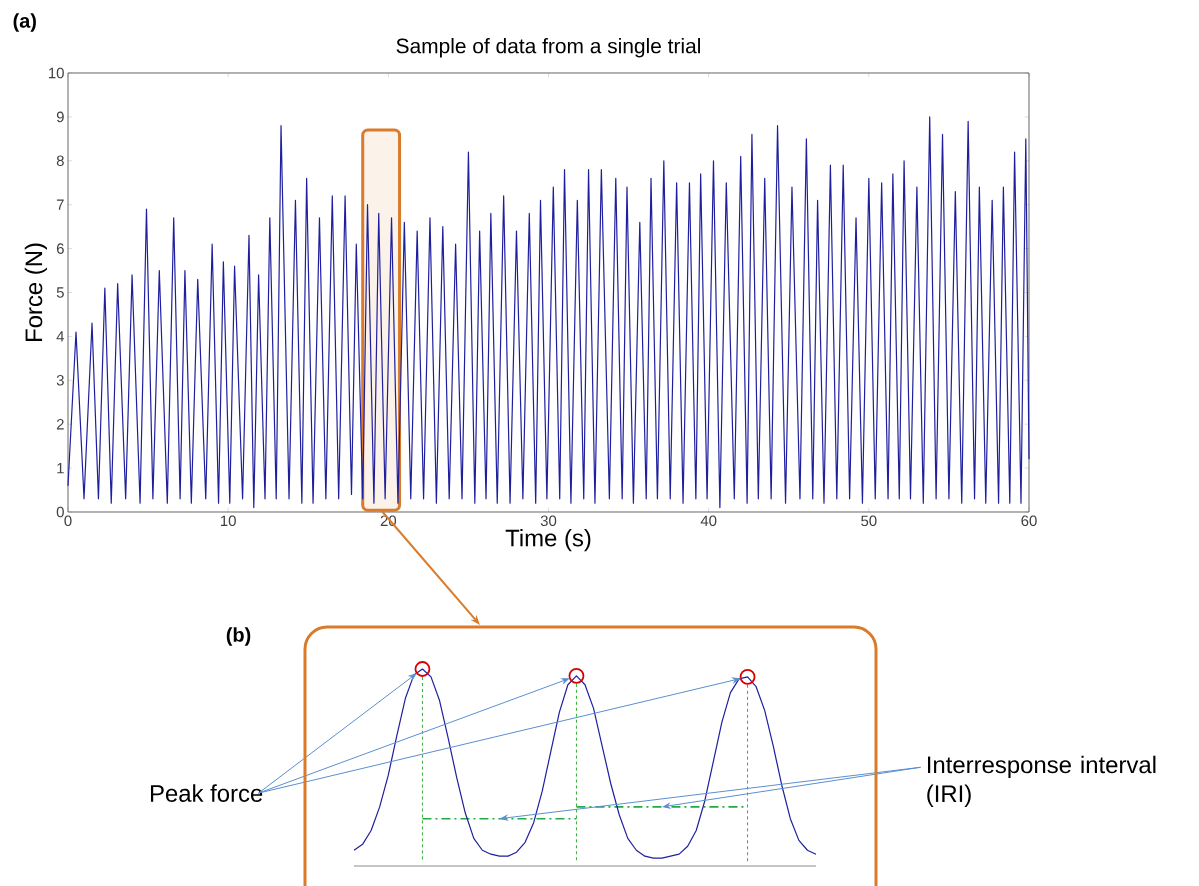 The image size is (1199, 886). I want to click on text: Peak force, so click(206, 793).